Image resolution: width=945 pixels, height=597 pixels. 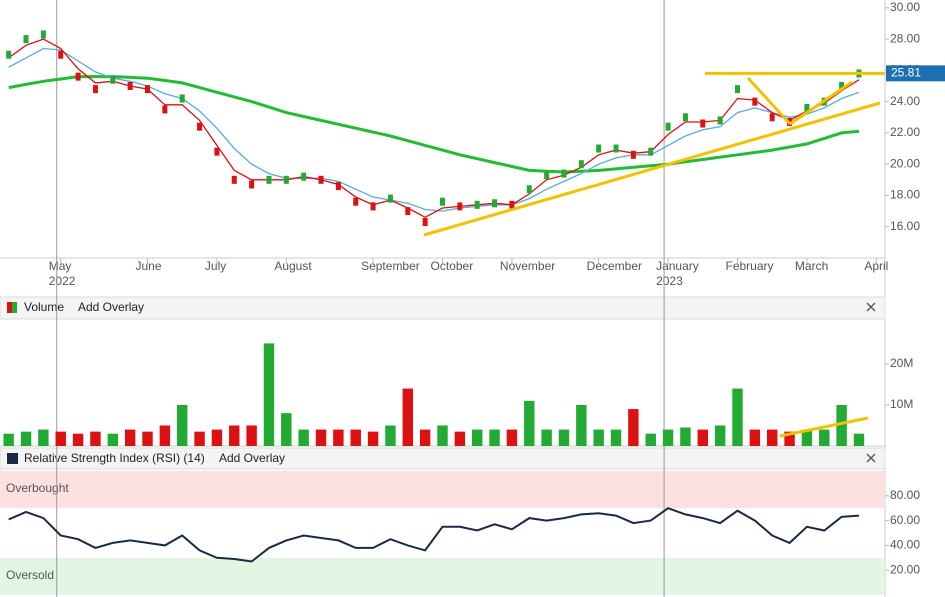 What do you see at coordinates (37, 488) in the screenshot?
I see `band-label: Overbought` at bounding box center [37, 488].